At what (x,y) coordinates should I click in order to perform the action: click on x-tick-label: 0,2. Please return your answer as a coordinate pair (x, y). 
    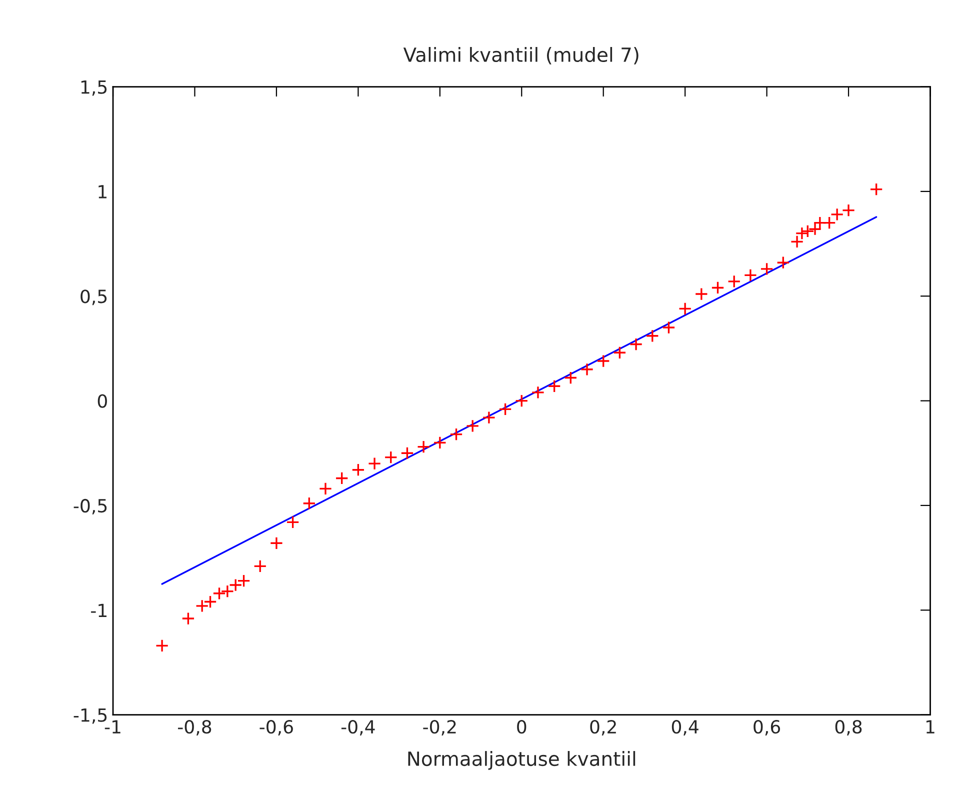
    Looking at the image, I should click on (603, 728).